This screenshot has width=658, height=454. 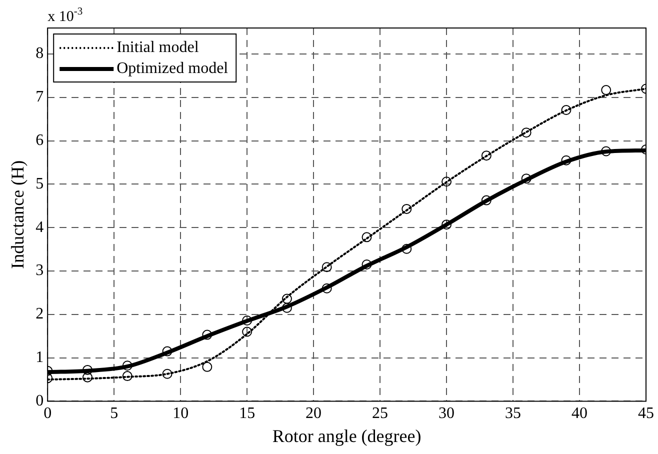 What do you see at coordinates (40, 141) in the screenshot?
I see `y-tick-label: 6` at bounding box center [40, 141].